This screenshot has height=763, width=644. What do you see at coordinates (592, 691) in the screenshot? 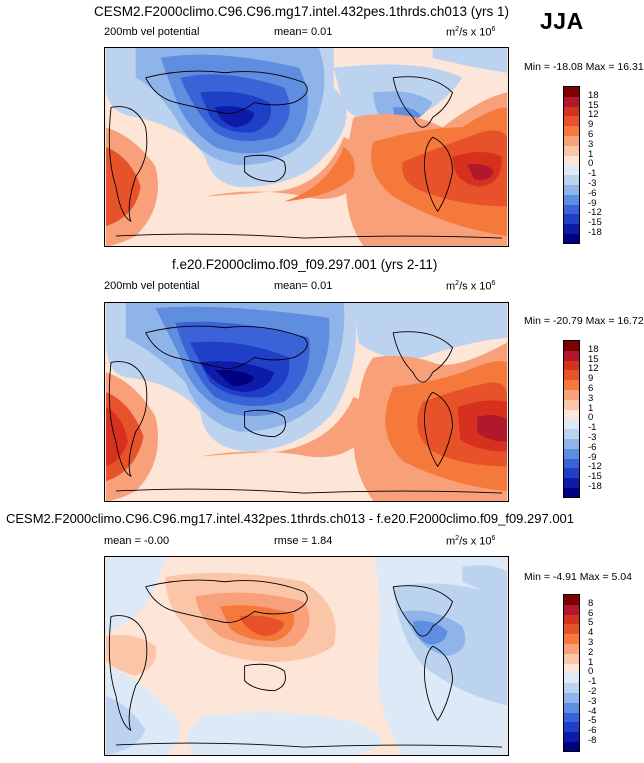
I see `colorbar-tick-label: -2` at bounding box center [592, 691].